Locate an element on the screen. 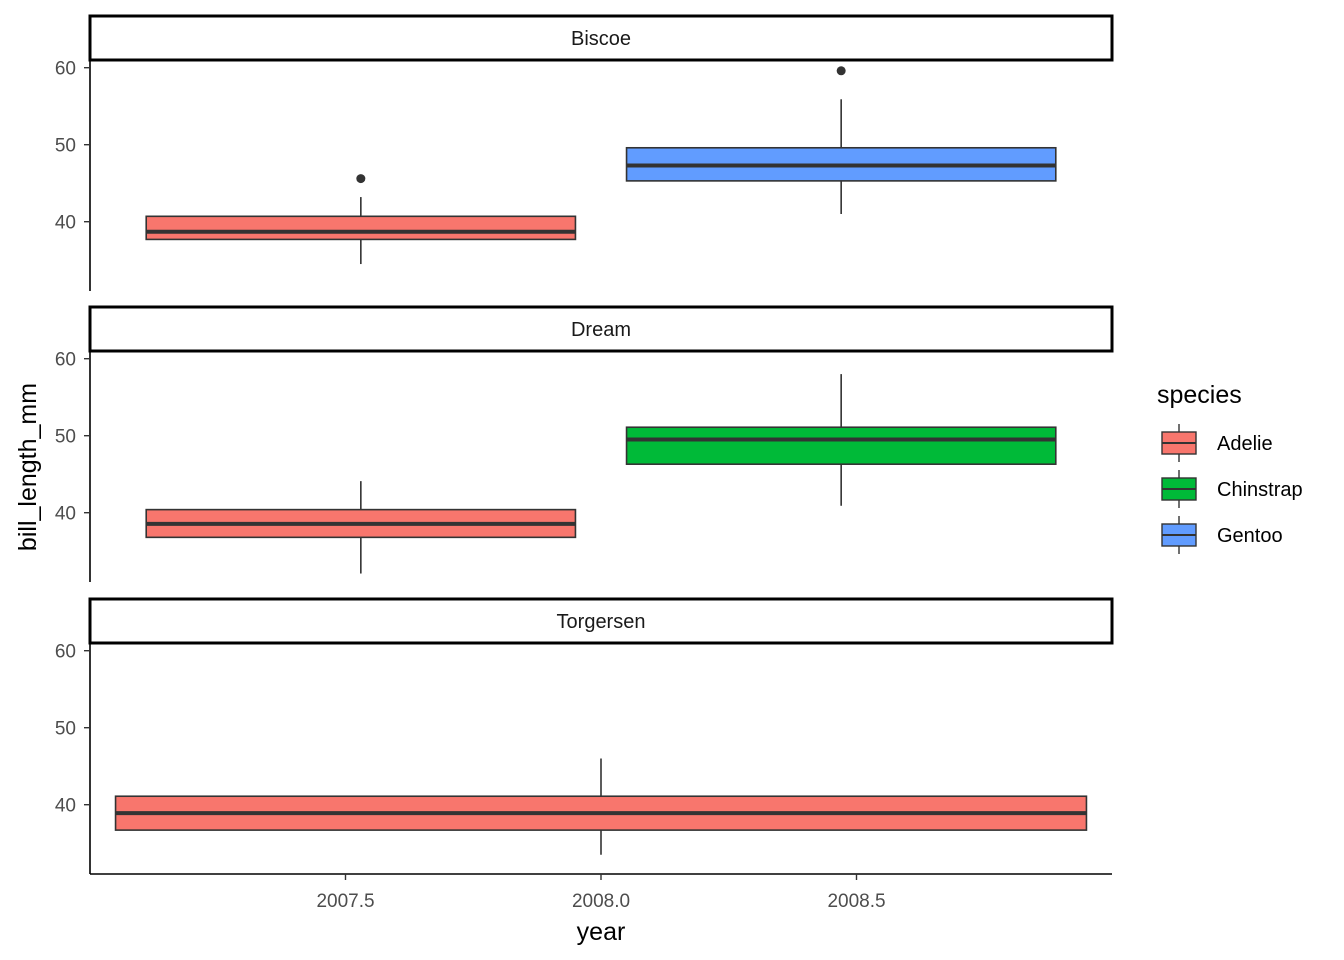 This screenshot has height=960, width=1344. y-axis-title: bill_length_mm is located at coordinates (28, 467).